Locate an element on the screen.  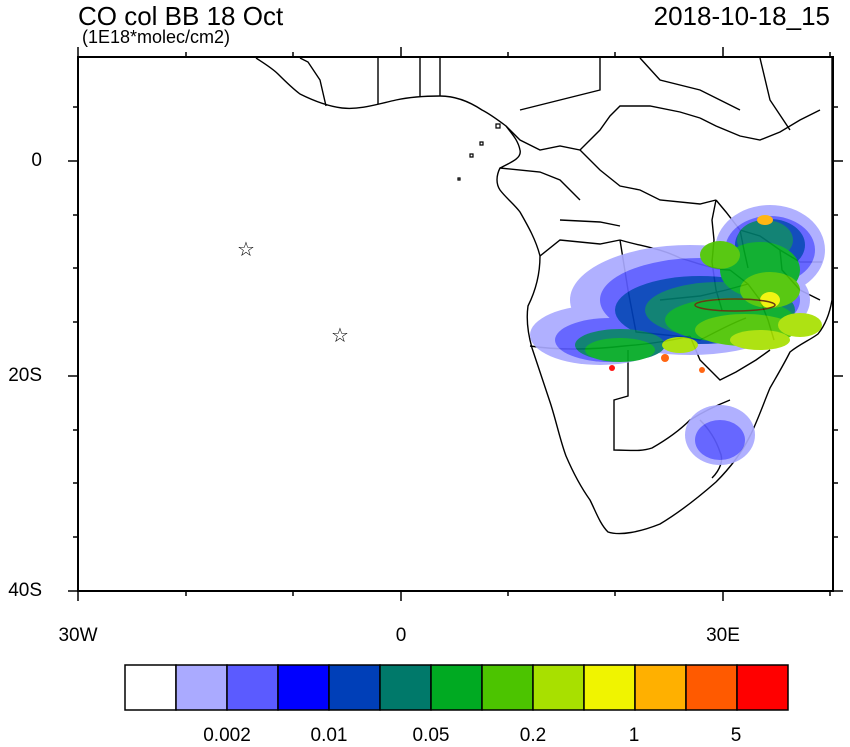
colorbar is located at coordinates (456, 687).